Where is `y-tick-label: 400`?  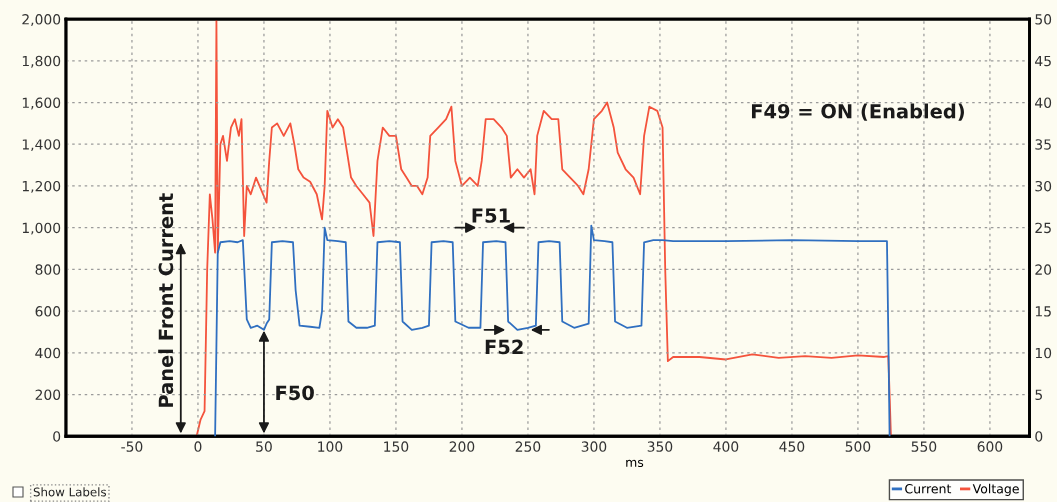 y-tick-label: 400 is located at coordinates (48, 353).